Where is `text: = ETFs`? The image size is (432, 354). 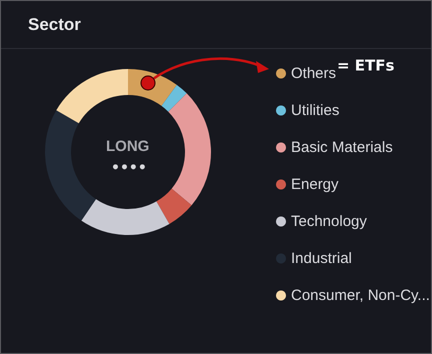
text: = ETFs is located at coordinates (366, 65).